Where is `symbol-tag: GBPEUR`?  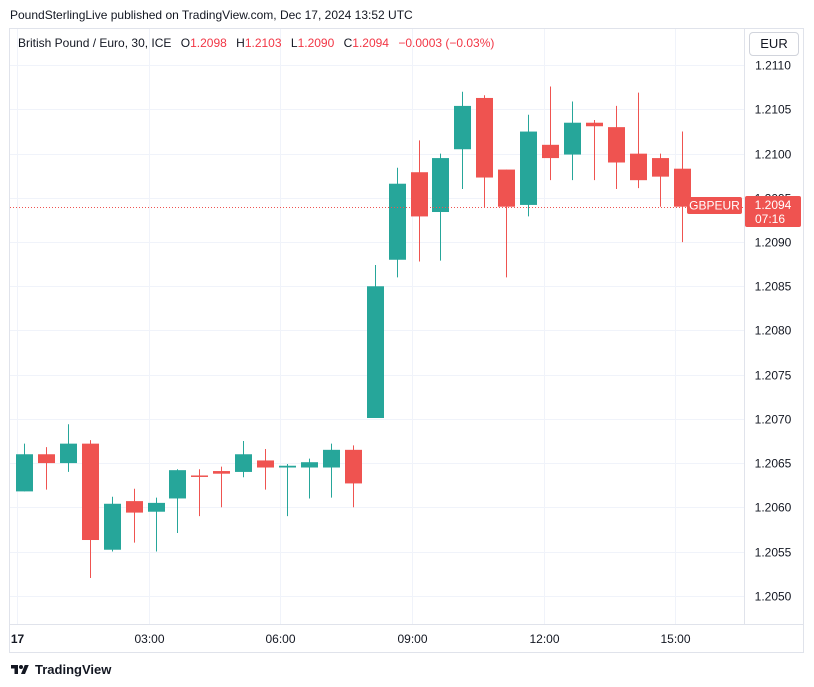 symbol-tag: GBPEUR is located at coordinates (714, 206).